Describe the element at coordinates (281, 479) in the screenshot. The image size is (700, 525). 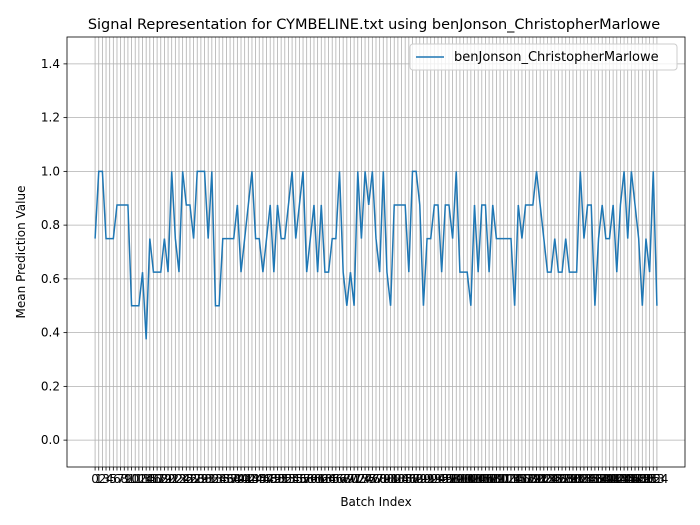
I see `x-tick-label: 51` at that location.